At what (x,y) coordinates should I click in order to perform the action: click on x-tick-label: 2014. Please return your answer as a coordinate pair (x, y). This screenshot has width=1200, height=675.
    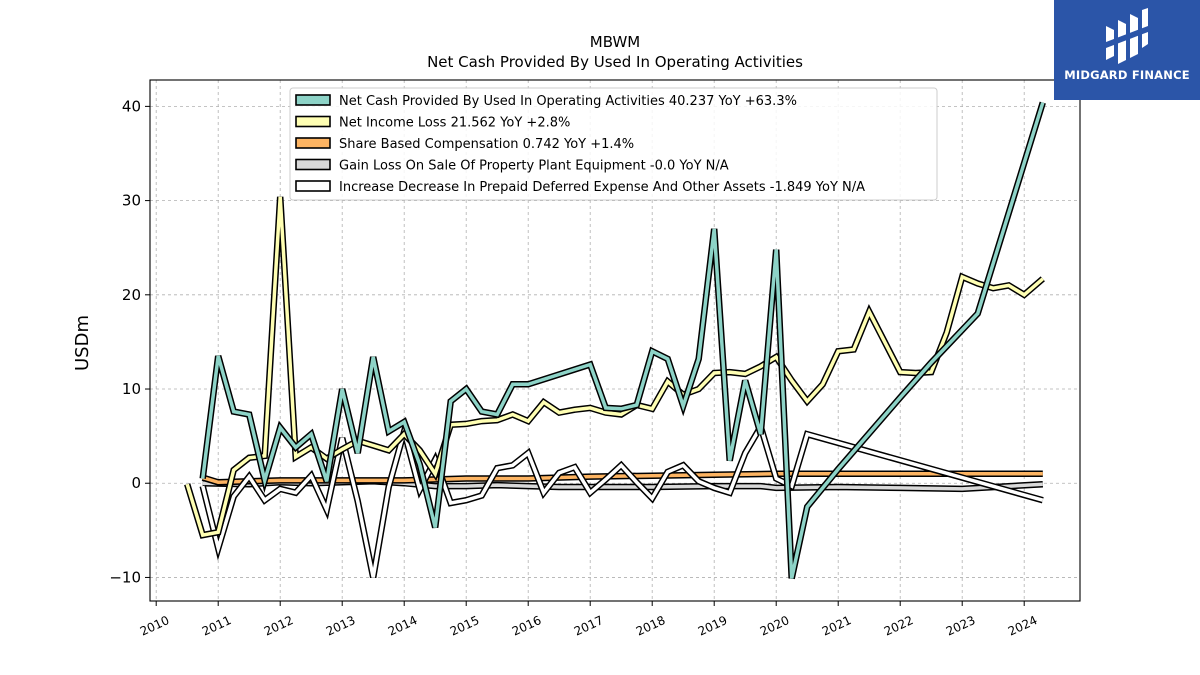
    Looking at the image, I should click on (403, 626).